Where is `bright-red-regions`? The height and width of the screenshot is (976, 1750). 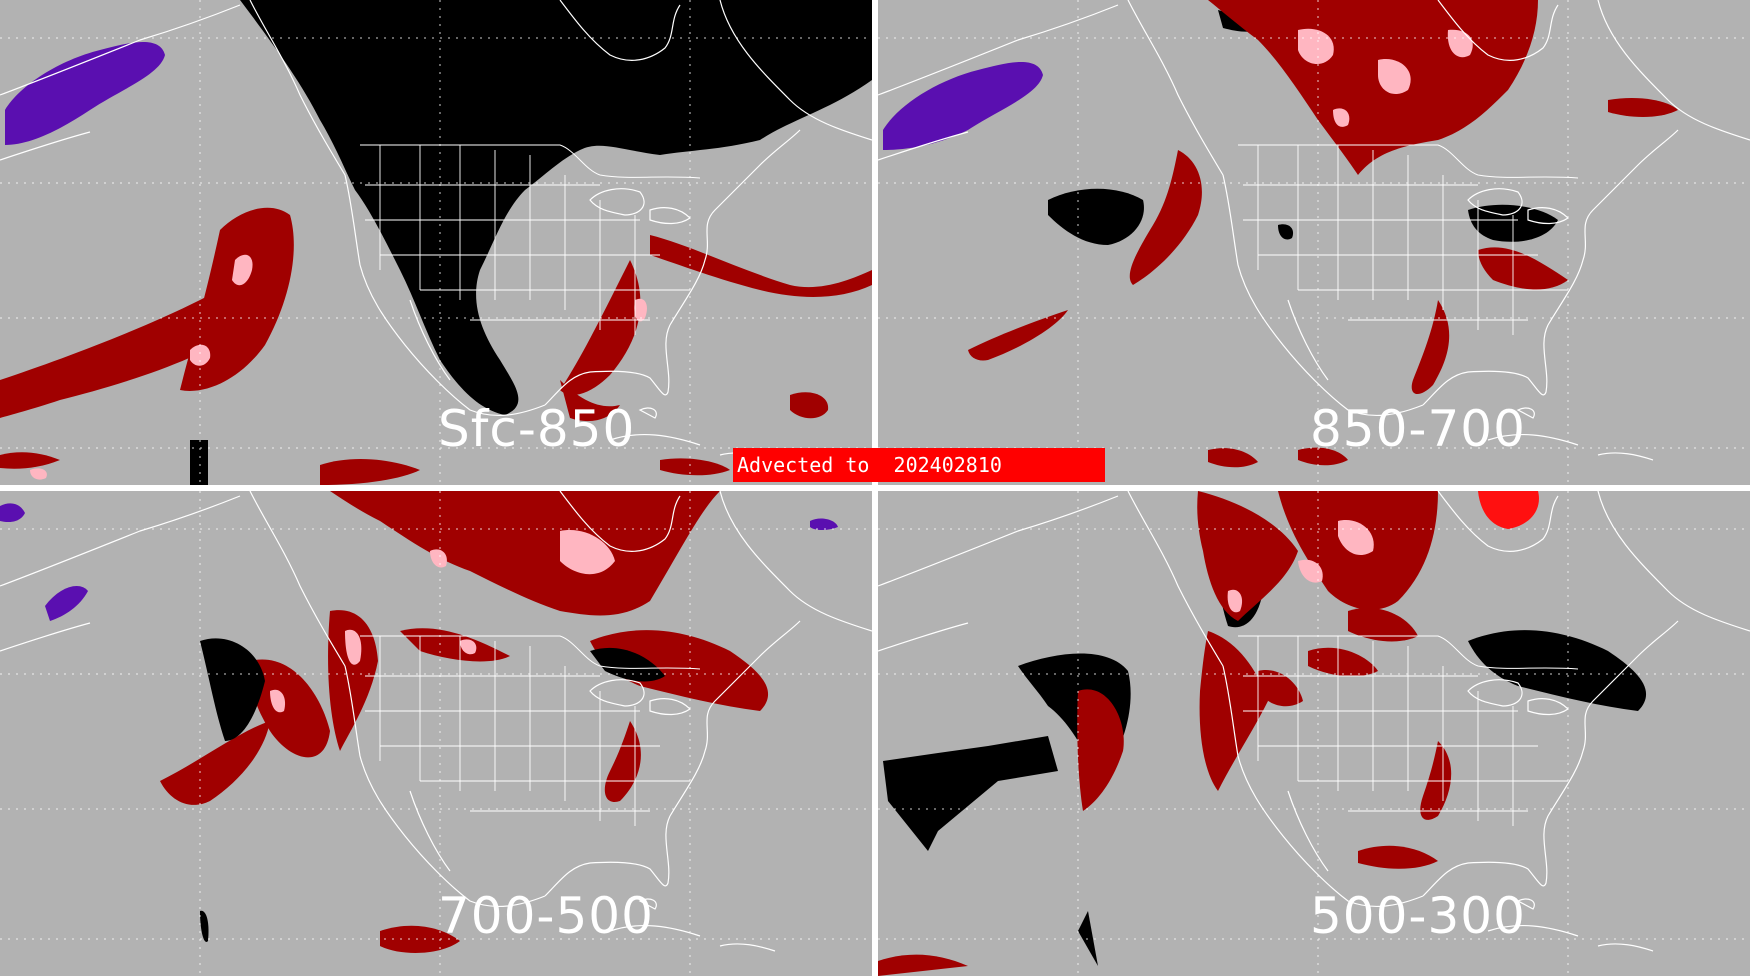 bright-red-regions is located at coordinates (1508, 510).